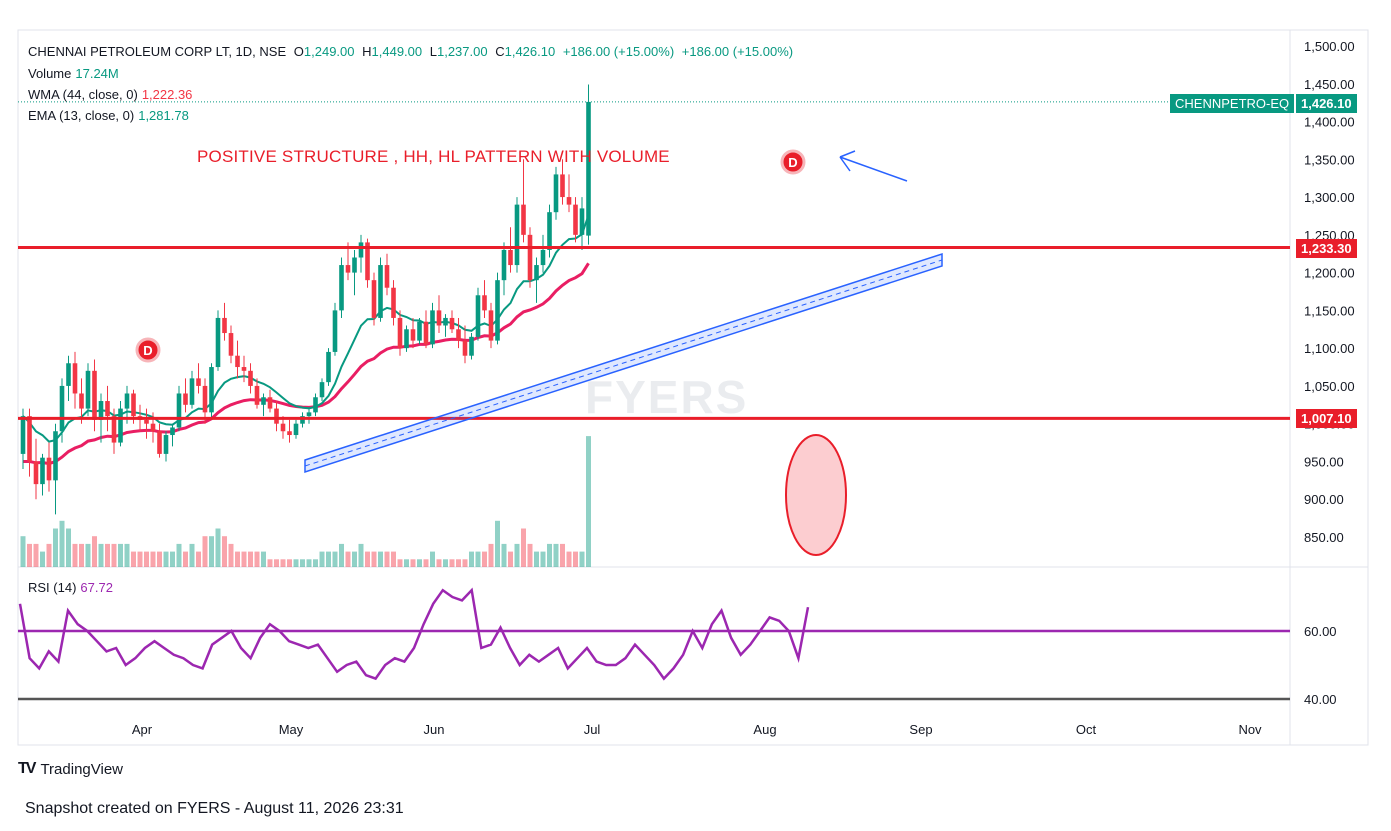 Image resolution: width=1391 pixels, height=831 pixels. Describe the element at coordinates (291, 729) in the screenshot. I see `time-tick-label: May` at that location.